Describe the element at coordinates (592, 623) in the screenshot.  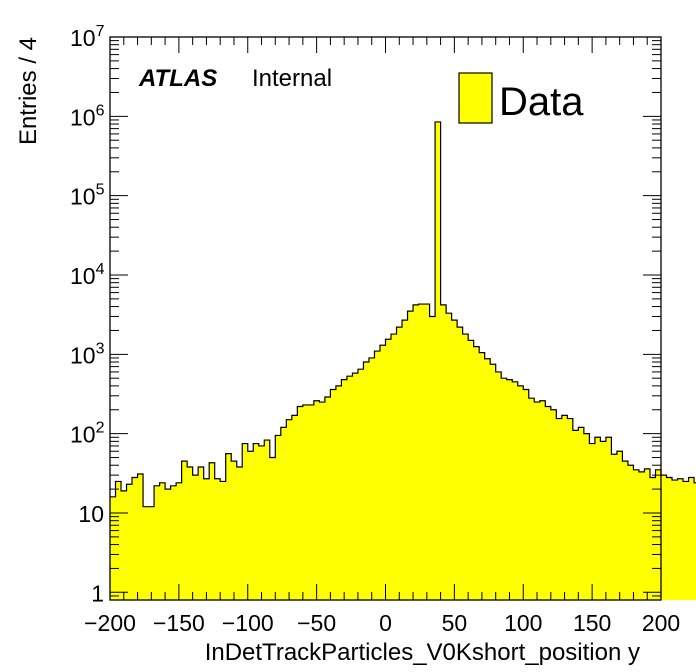
I see `x-tick-label: 150` at that location.